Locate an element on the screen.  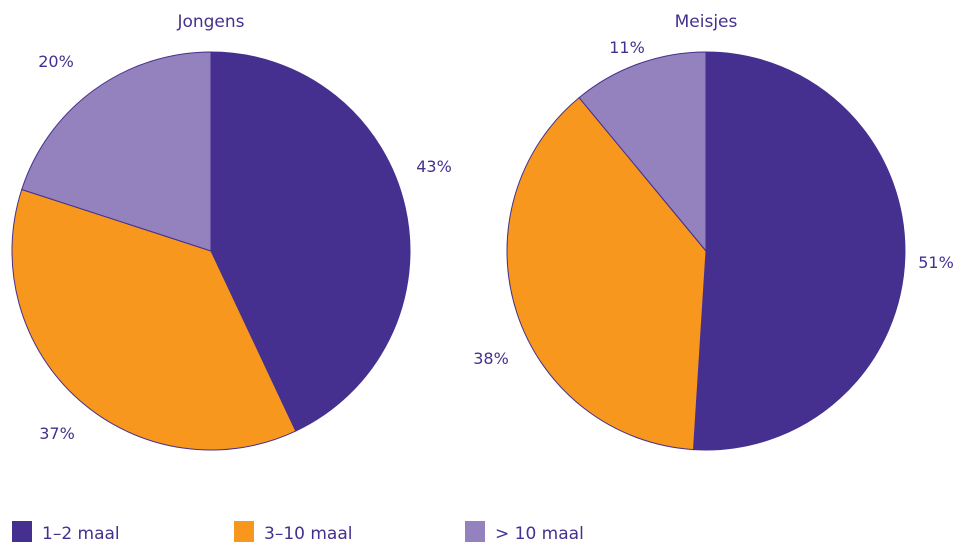
data-label-meisjes-1-2-maal: 51% is located at coordinates (936, 262).